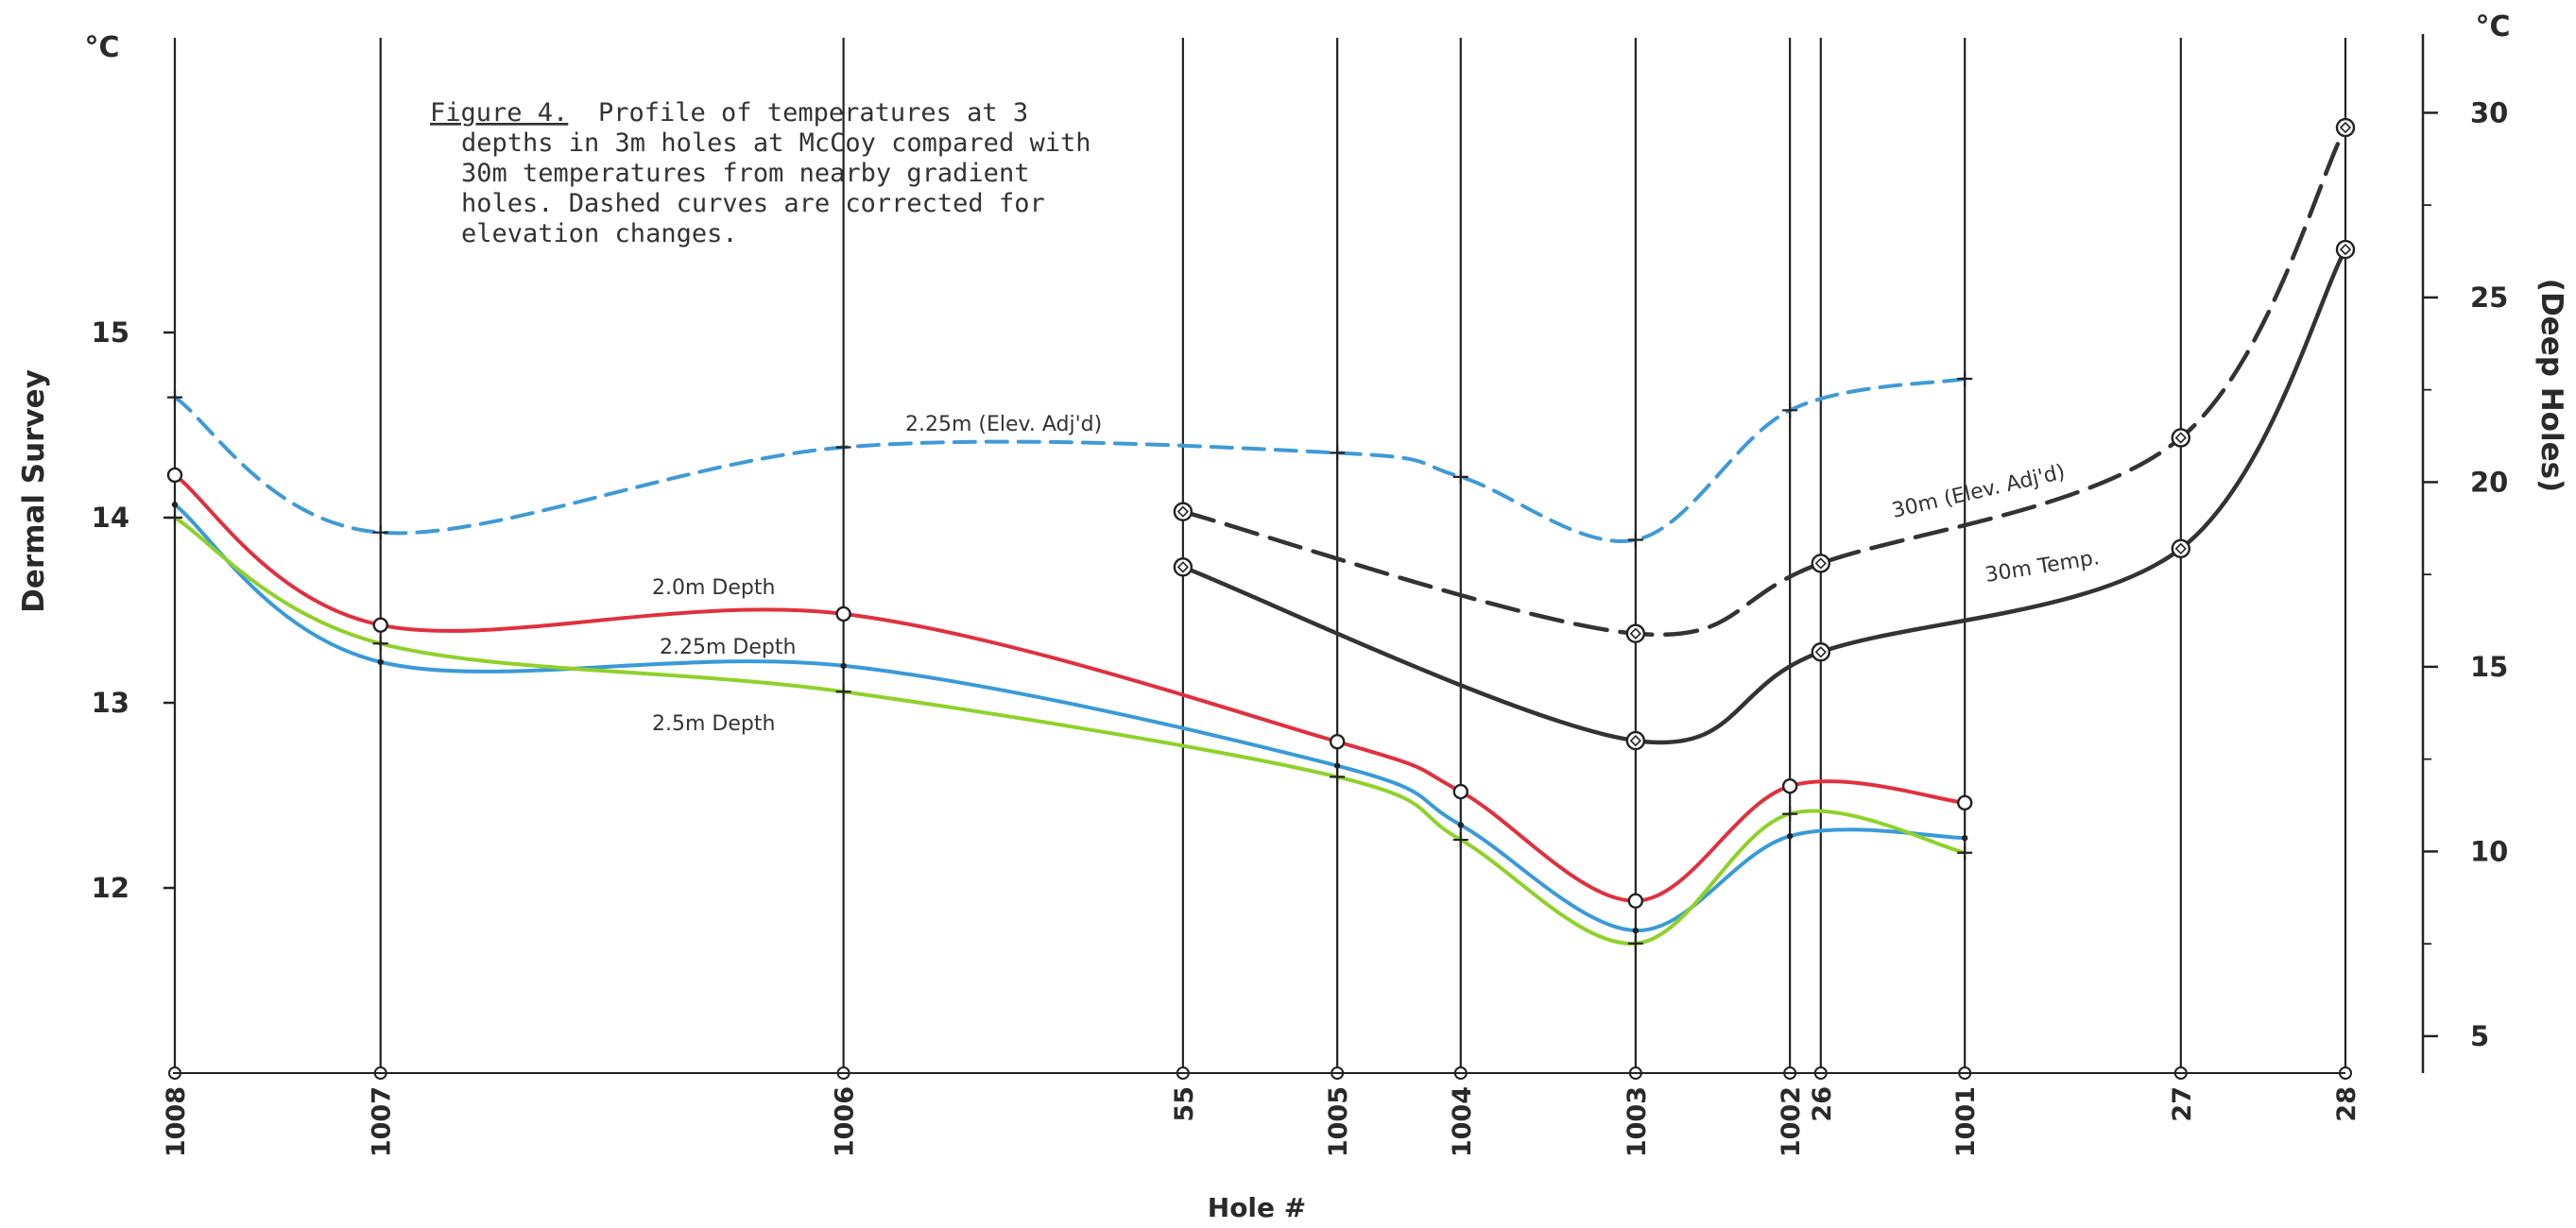  What do you see at coordinates (1462, 1121) in the screenshot?
I see `x-tick-label-1004: 1004` at bounding box center [1462, 1121].